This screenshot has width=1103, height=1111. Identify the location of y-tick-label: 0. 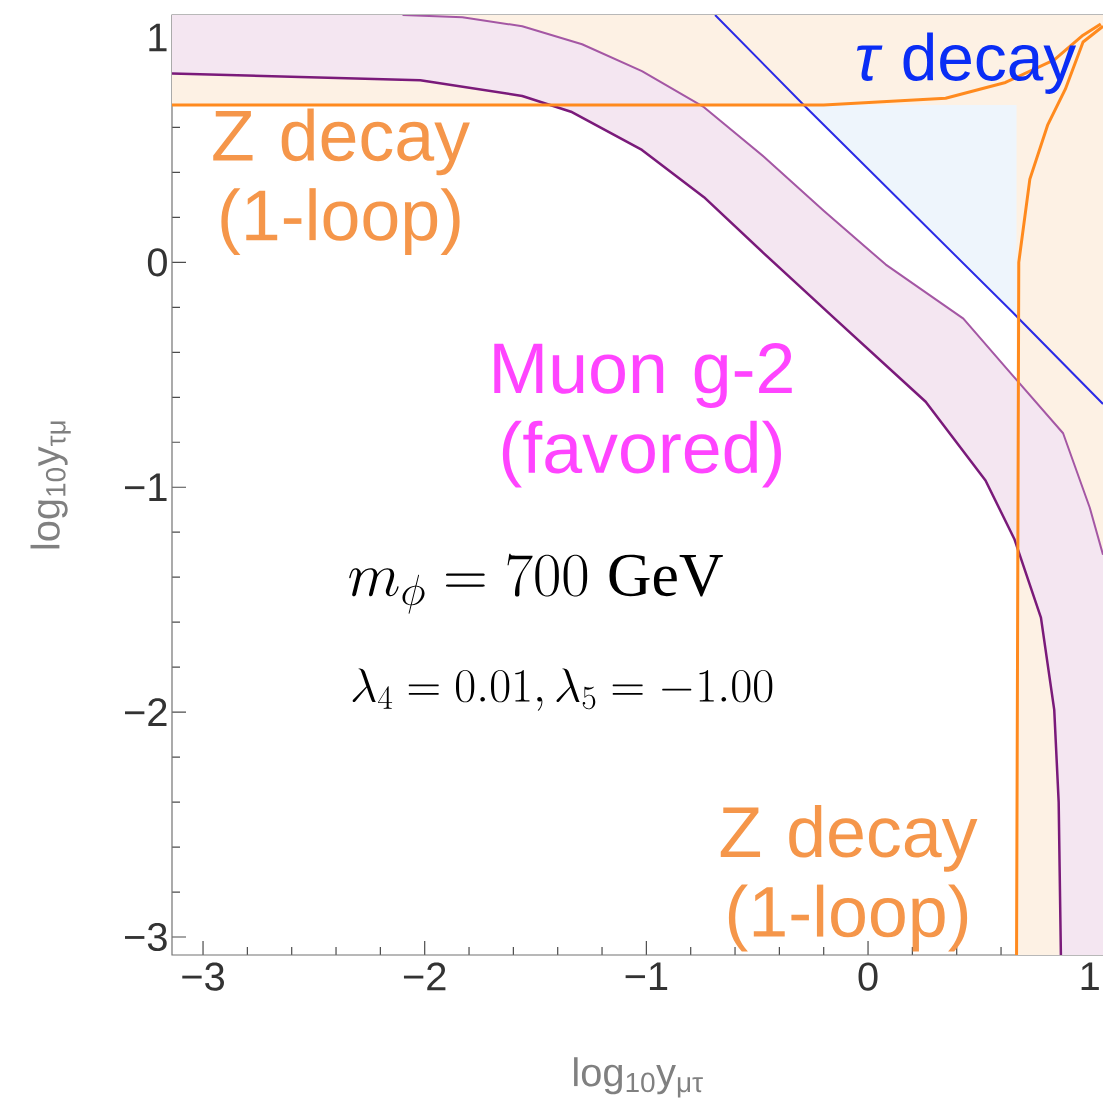
(157, 262).